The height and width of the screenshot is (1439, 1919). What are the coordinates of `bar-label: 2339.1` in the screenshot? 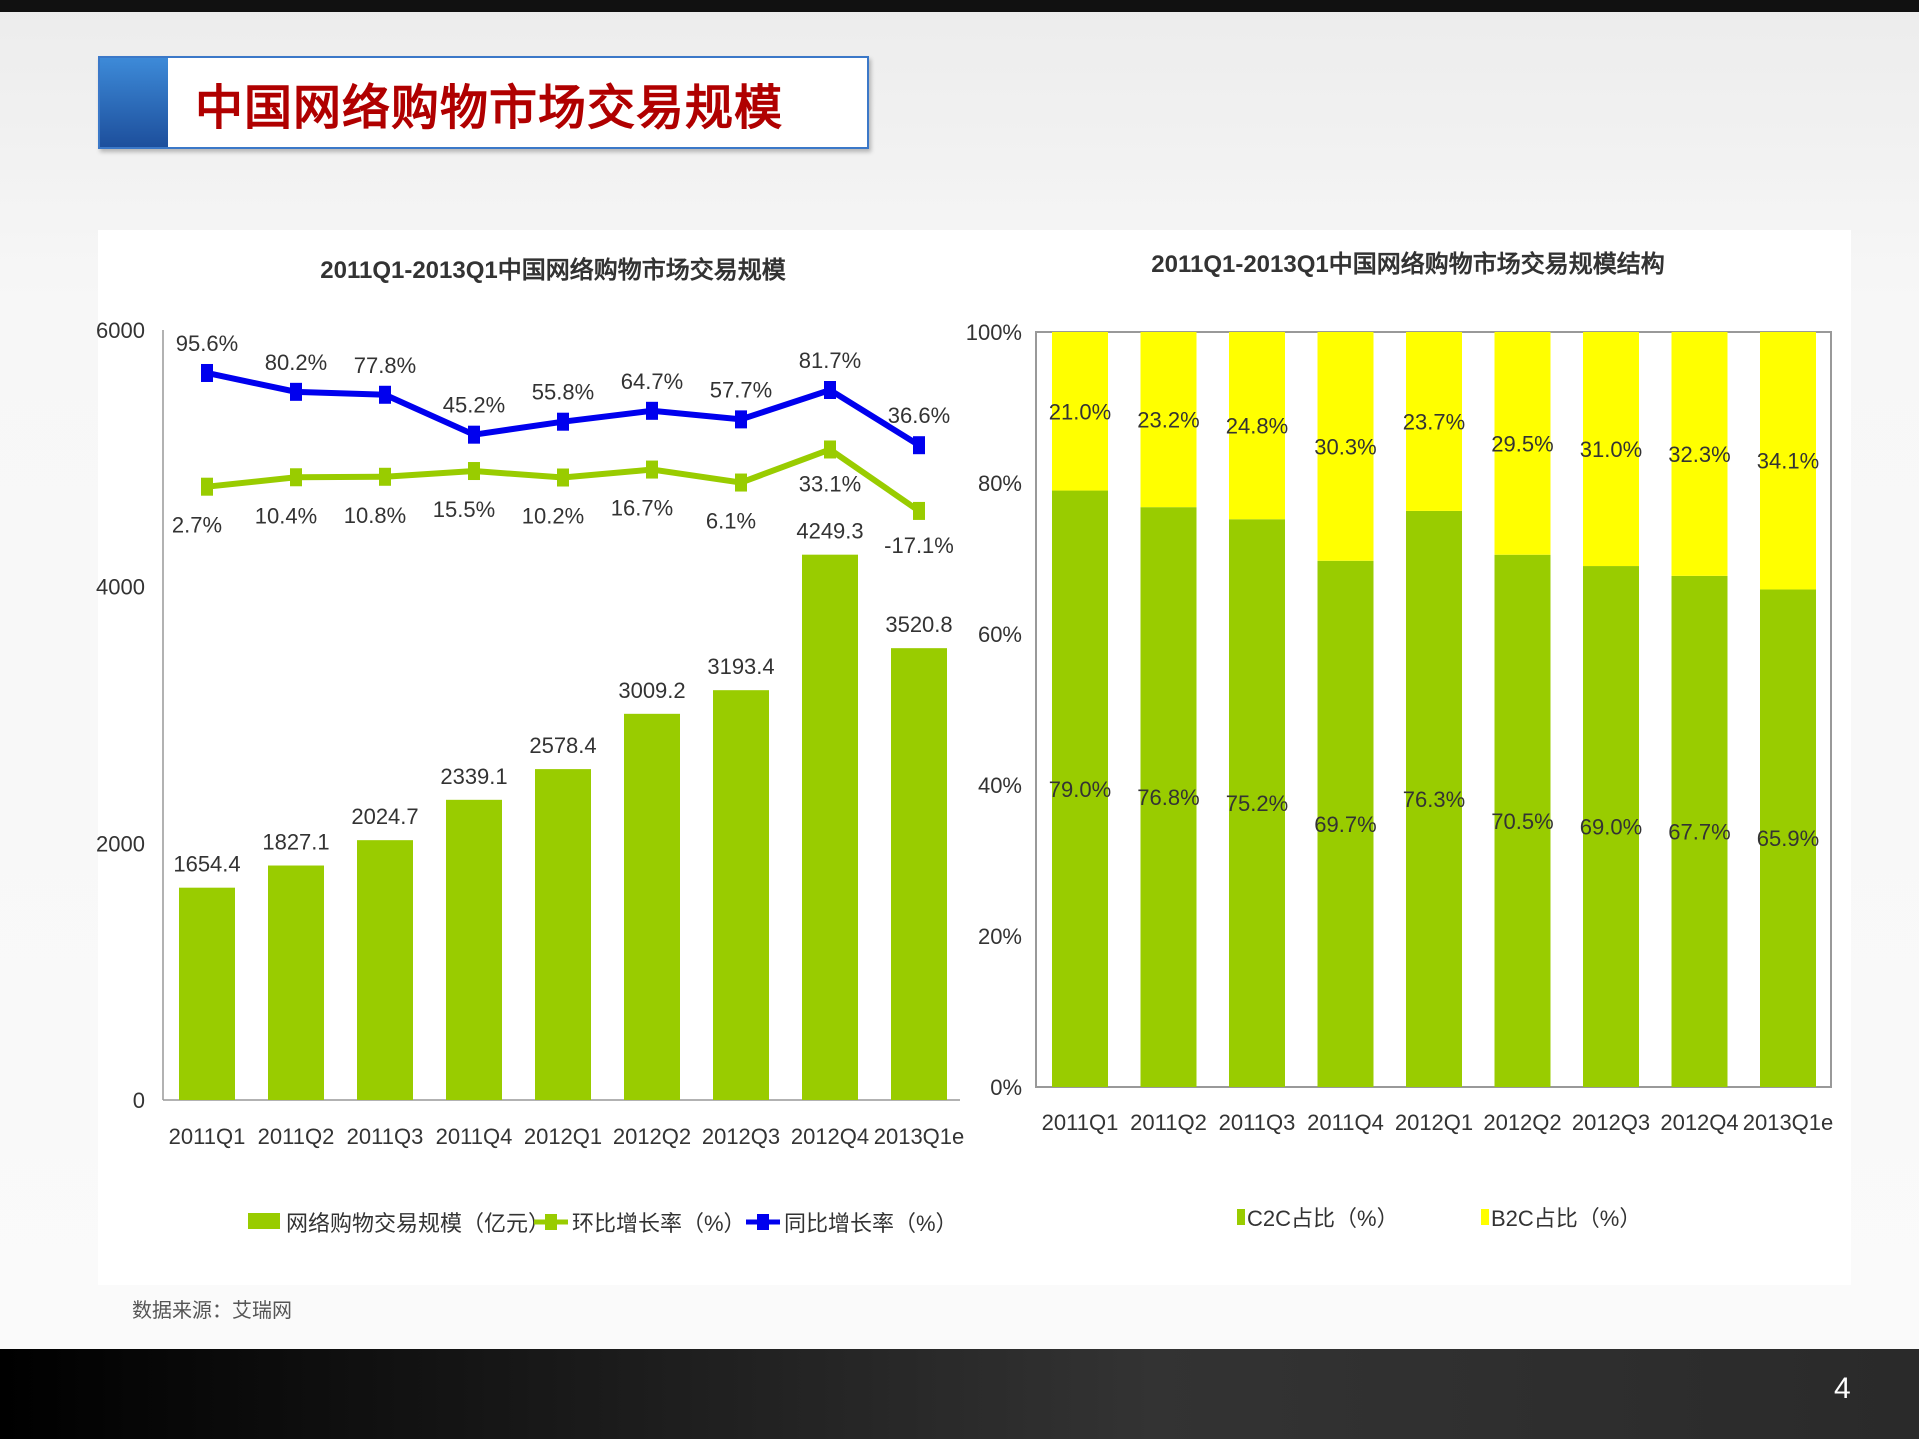 It's located at (473, 776).